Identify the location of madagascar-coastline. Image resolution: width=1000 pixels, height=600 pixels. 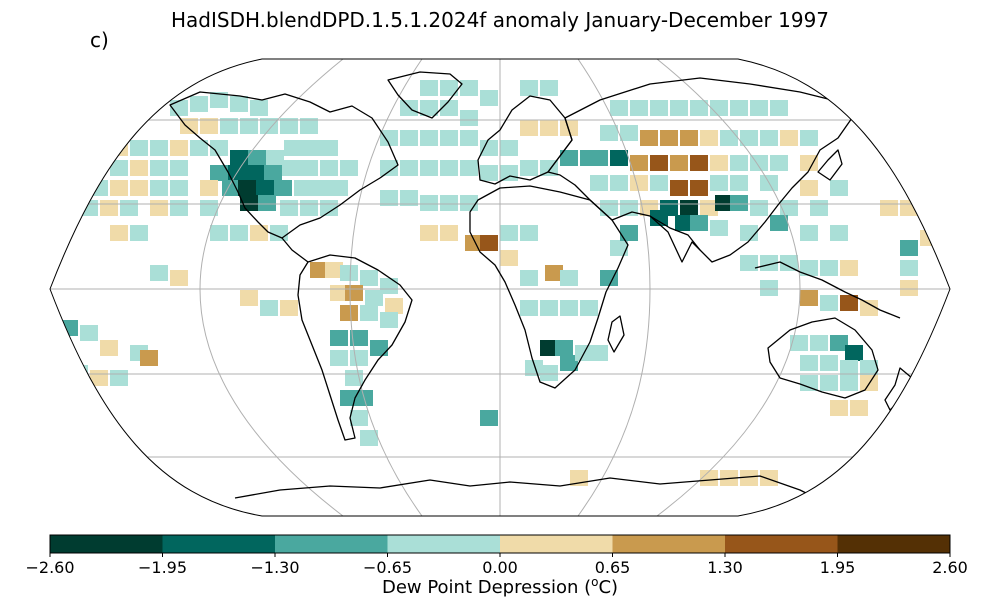
(616, 334).